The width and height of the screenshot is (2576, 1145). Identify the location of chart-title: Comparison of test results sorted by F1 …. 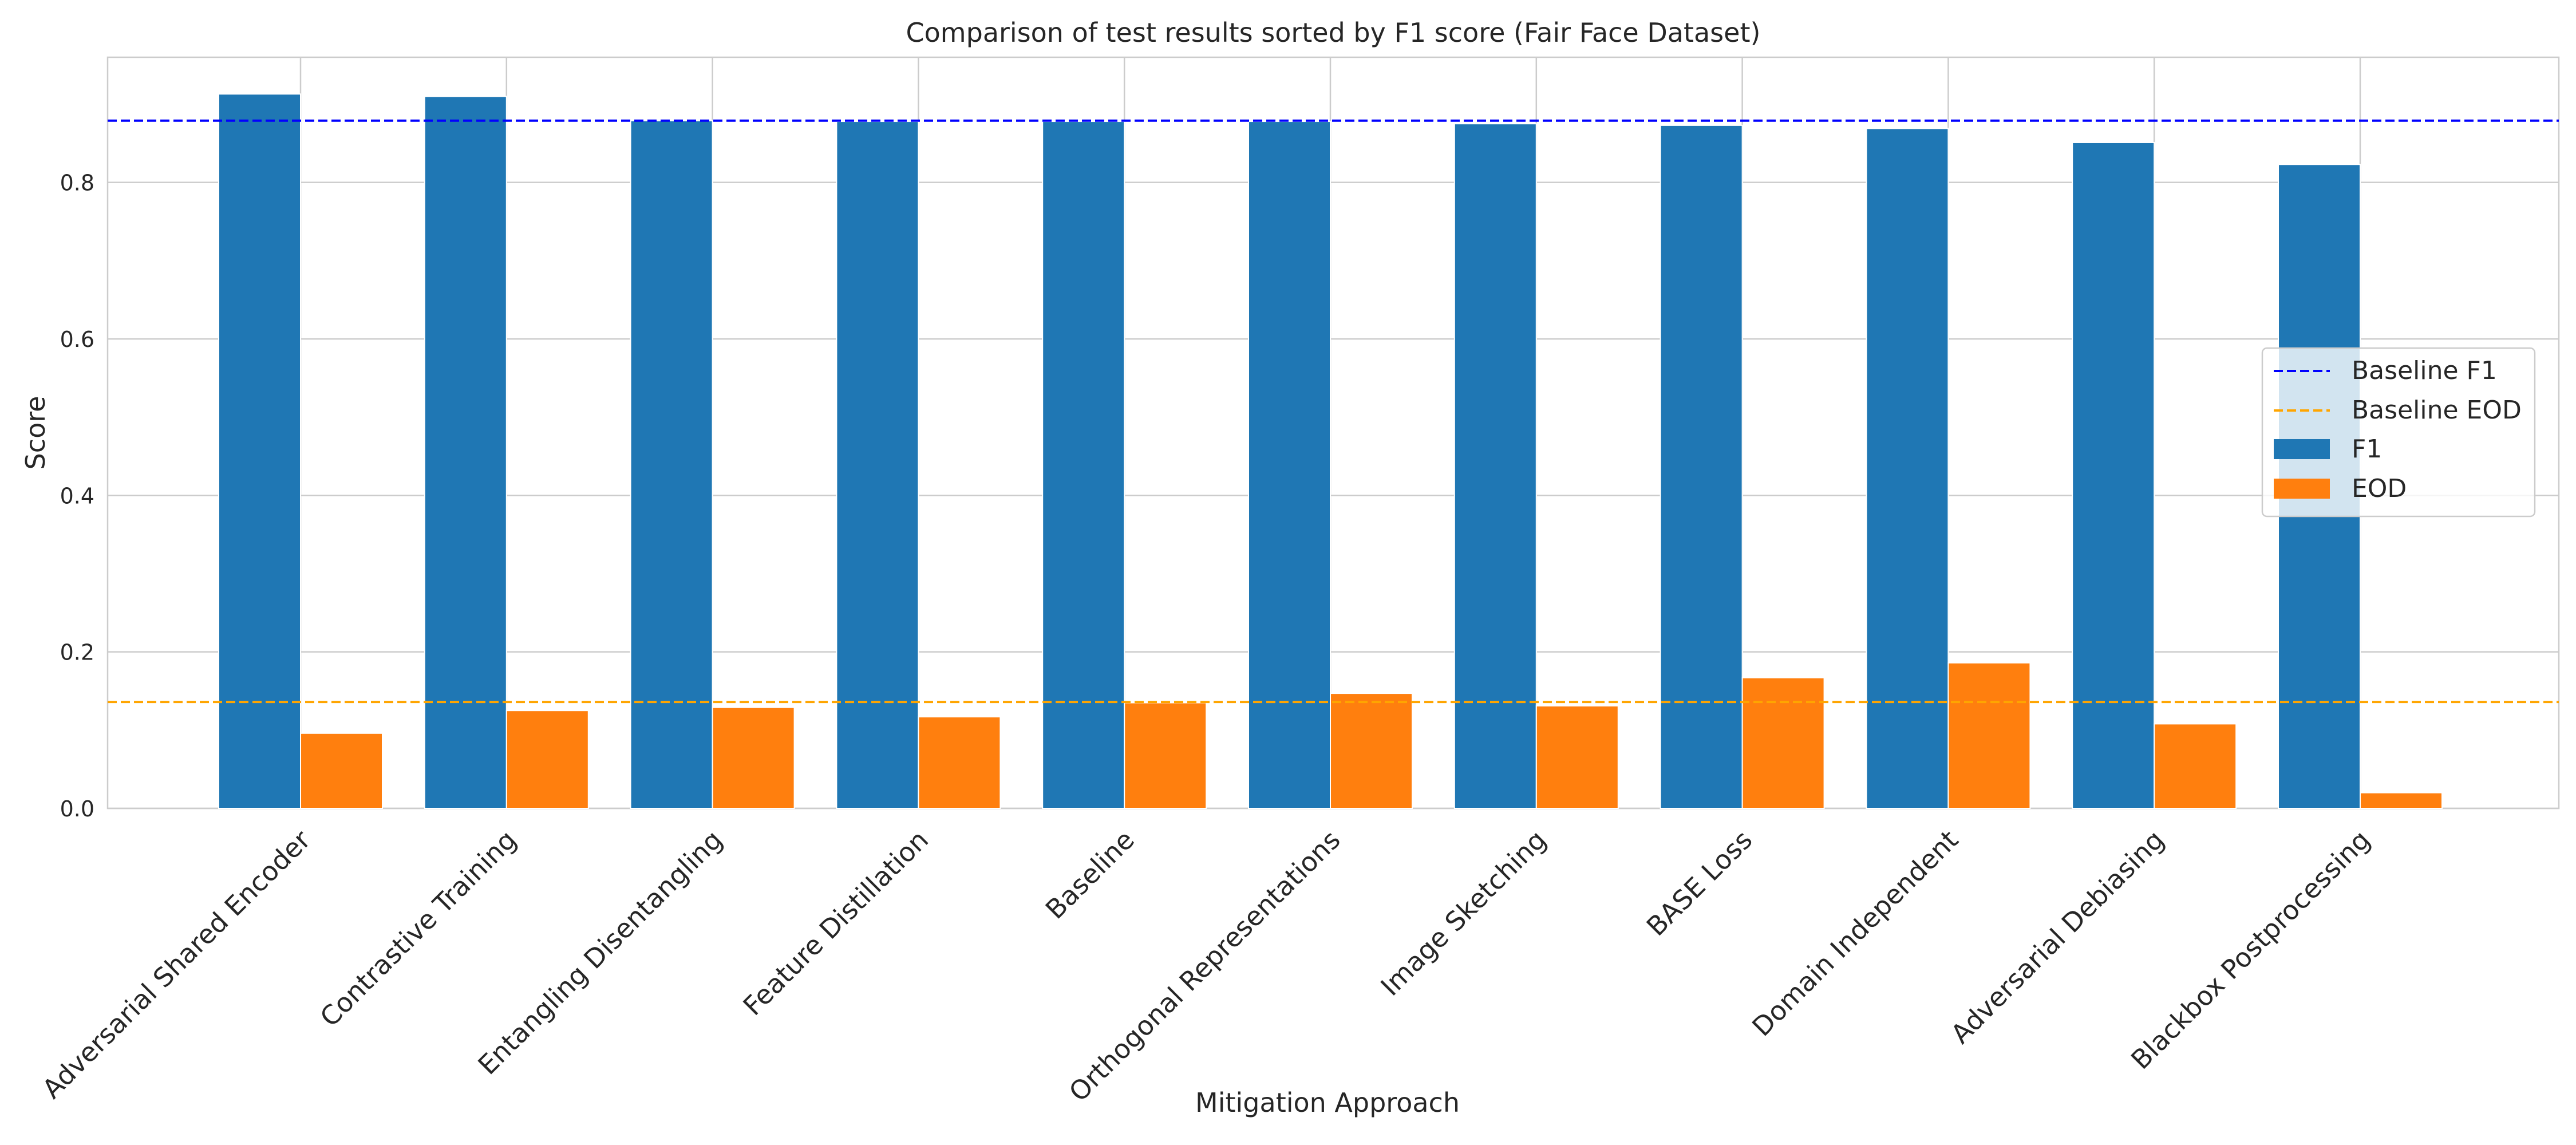
(1333, 32).